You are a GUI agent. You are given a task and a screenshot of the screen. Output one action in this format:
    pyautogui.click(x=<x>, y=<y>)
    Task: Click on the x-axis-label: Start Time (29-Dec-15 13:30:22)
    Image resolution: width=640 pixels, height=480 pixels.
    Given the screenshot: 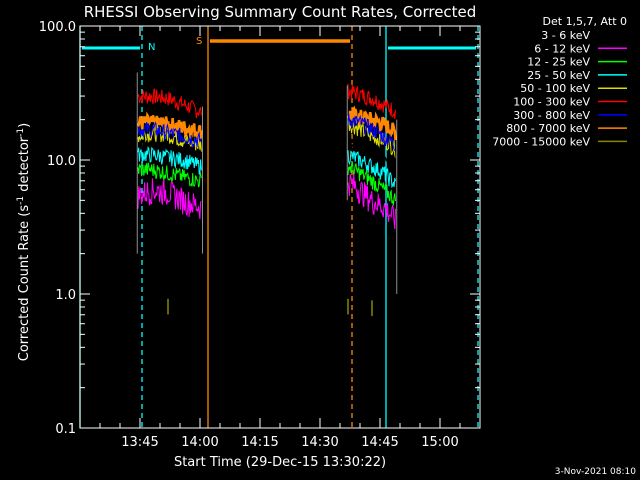 What is the action you would take?
    pyautogui.click(x=280, y=462)
    